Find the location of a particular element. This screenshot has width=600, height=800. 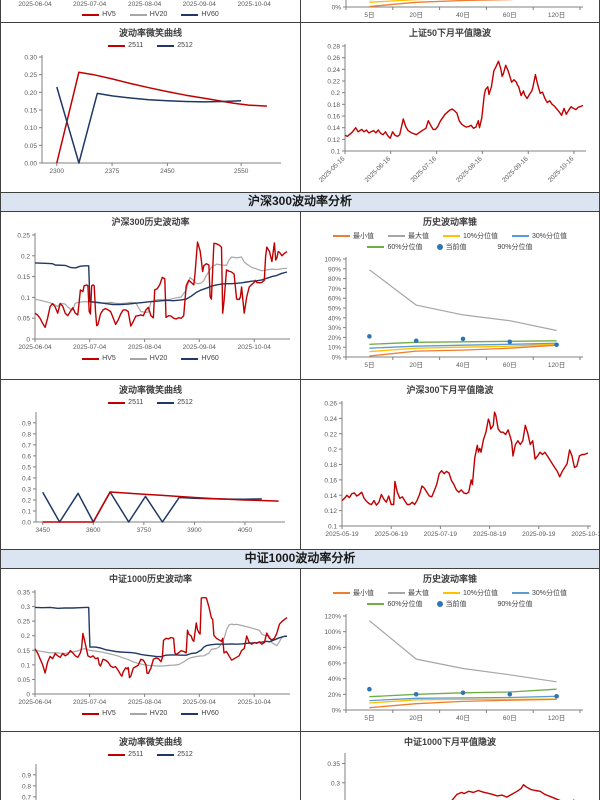

legend-label: HV20 is located at coordinates (158, 358).